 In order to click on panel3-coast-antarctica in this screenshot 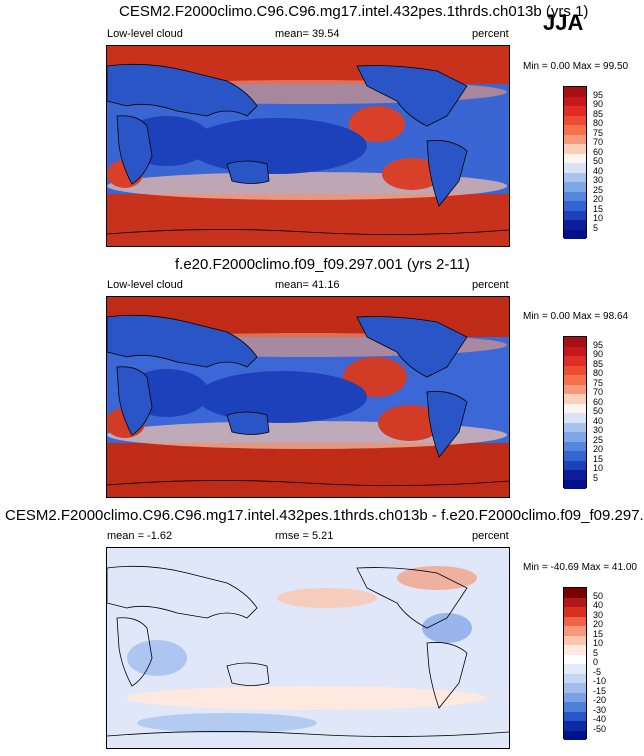, I will do `click(308, 734)`.